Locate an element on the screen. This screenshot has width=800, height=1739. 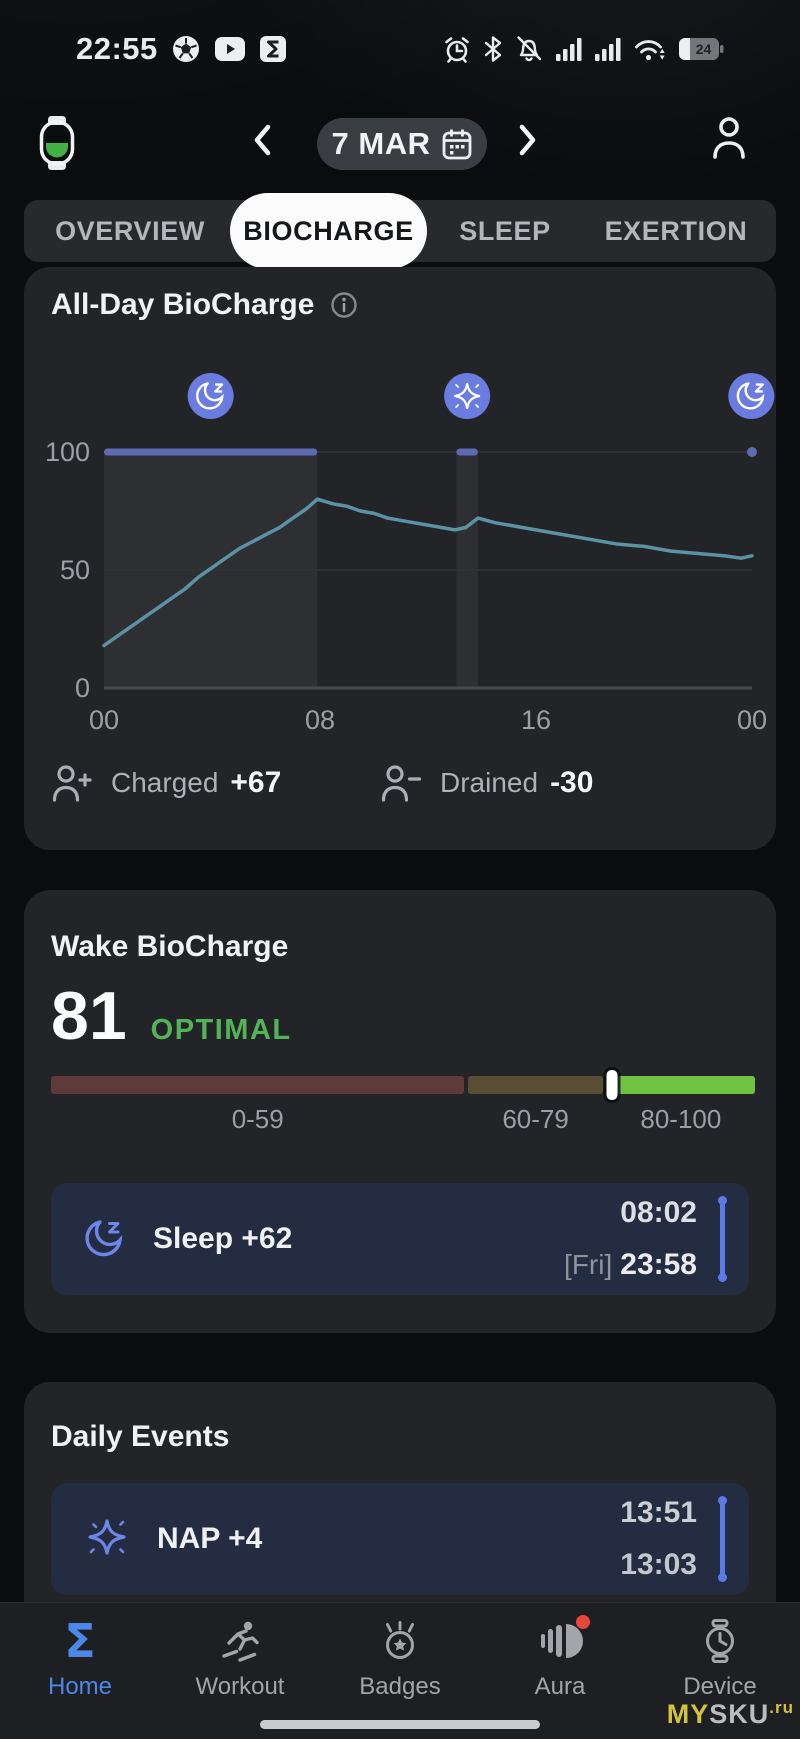
tab-biocharge: BIOCHARGE is located at coordinates (328, 231).